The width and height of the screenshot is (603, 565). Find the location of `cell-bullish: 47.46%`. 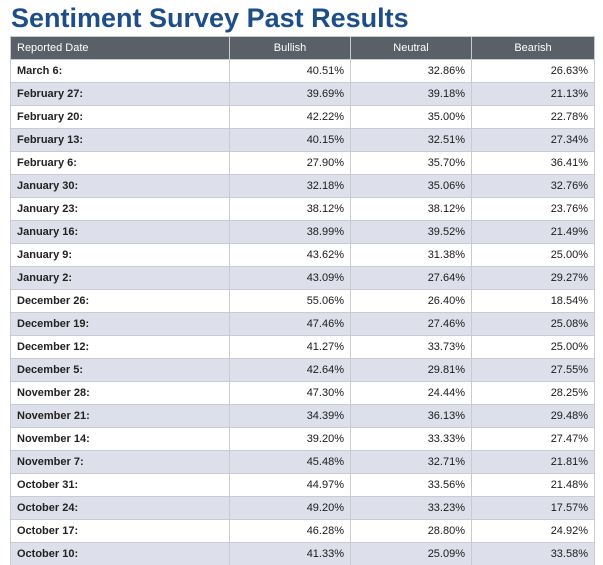

cell-bullish: 47.46% is located at coordinates (290, 324).